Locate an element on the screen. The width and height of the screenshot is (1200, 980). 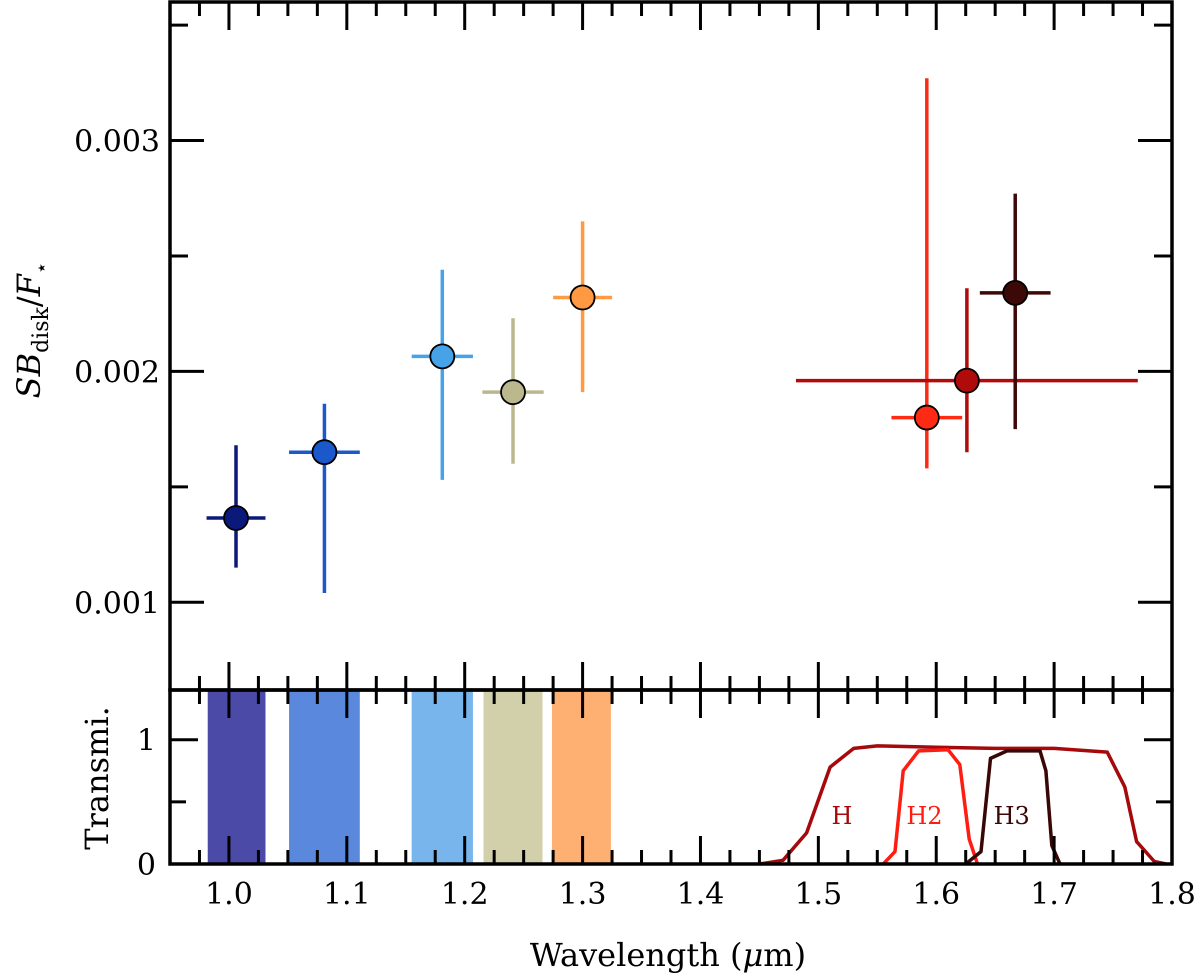
x-tick-label: 1.0 is located at coordinates (229, 894).